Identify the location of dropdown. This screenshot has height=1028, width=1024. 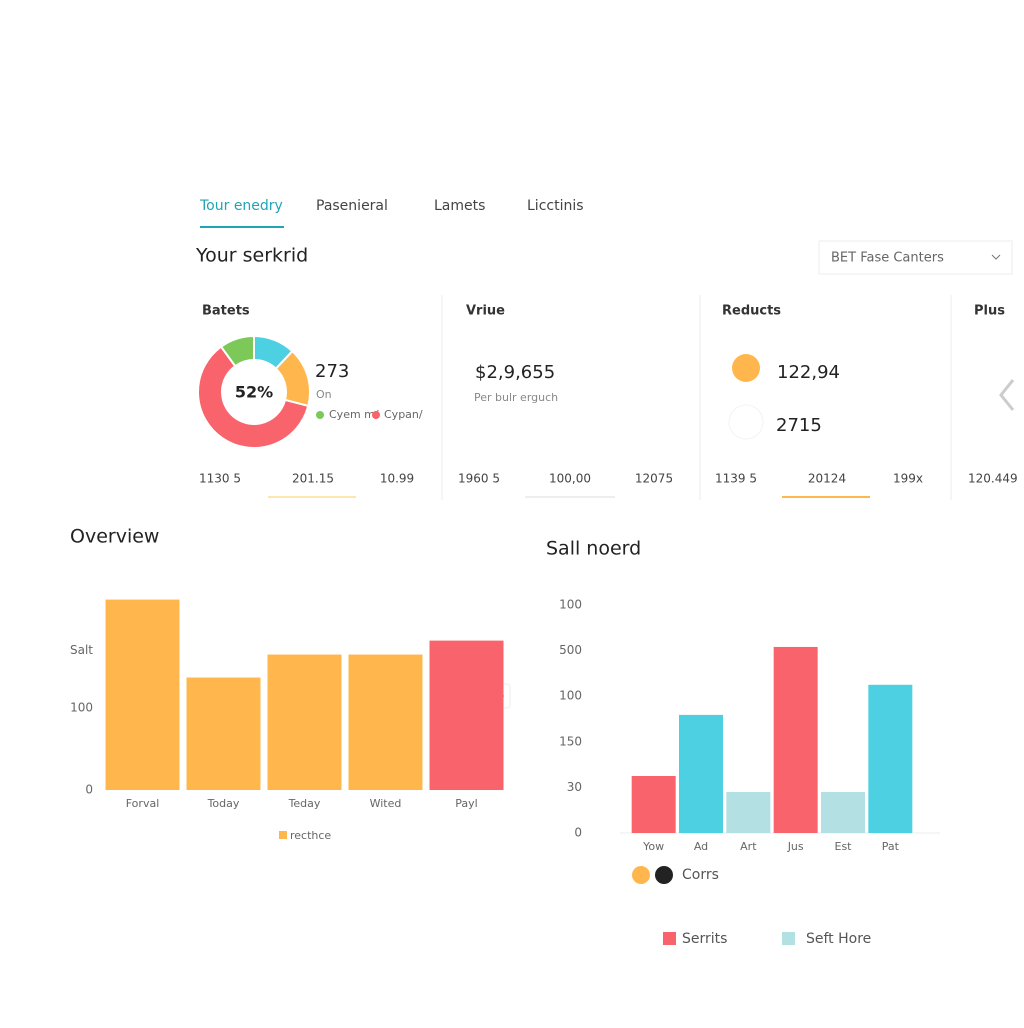
(915, 257).